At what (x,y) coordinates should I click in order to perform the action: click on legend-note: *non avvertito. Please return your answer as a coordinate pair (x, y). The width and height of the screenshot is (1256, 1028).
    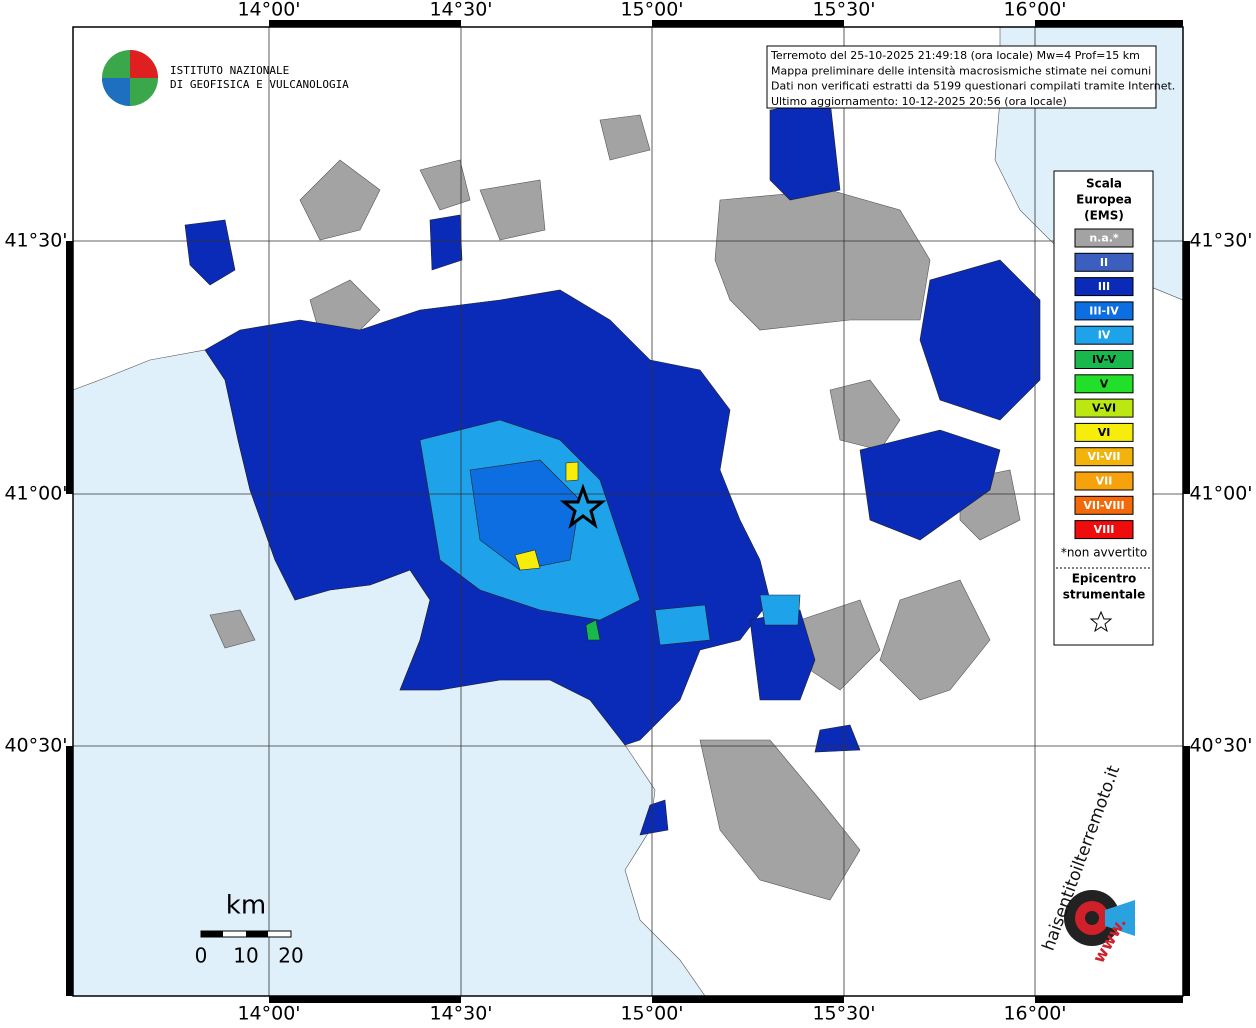
    Looking at the image, I should click on (1104, 553).